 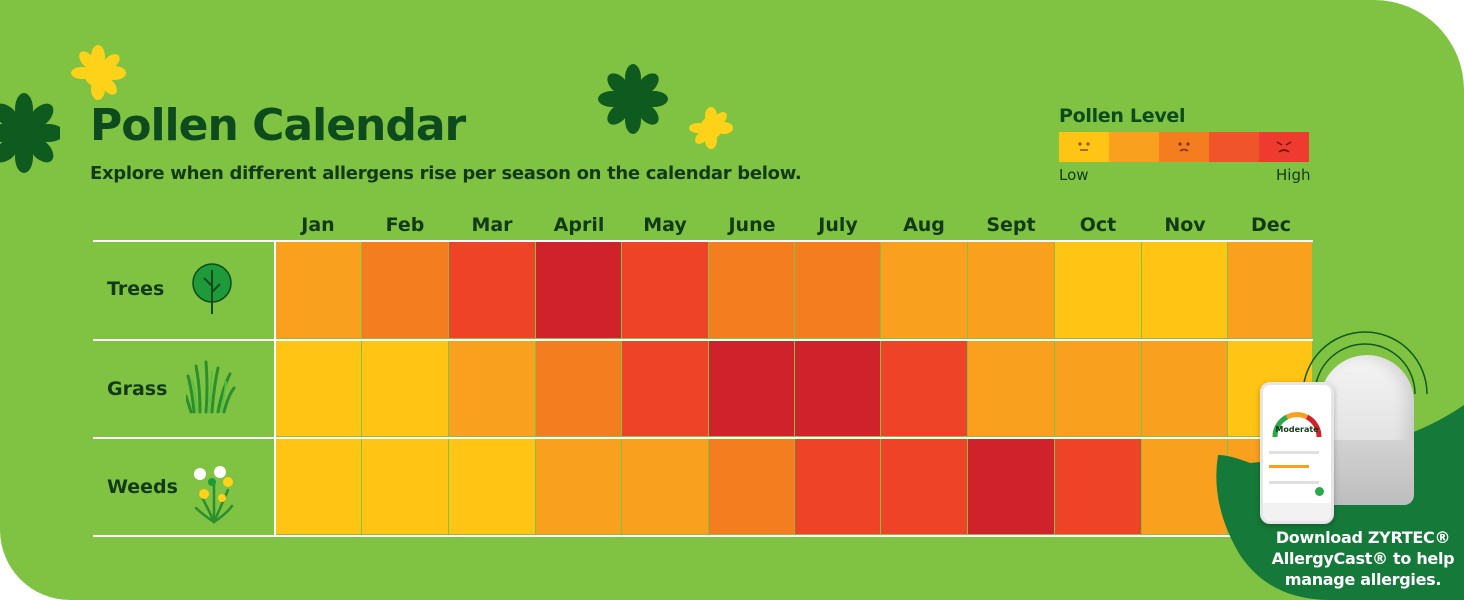 I want to click on heatmap-cell-weeds-sept, so click(x=1011, y=486).